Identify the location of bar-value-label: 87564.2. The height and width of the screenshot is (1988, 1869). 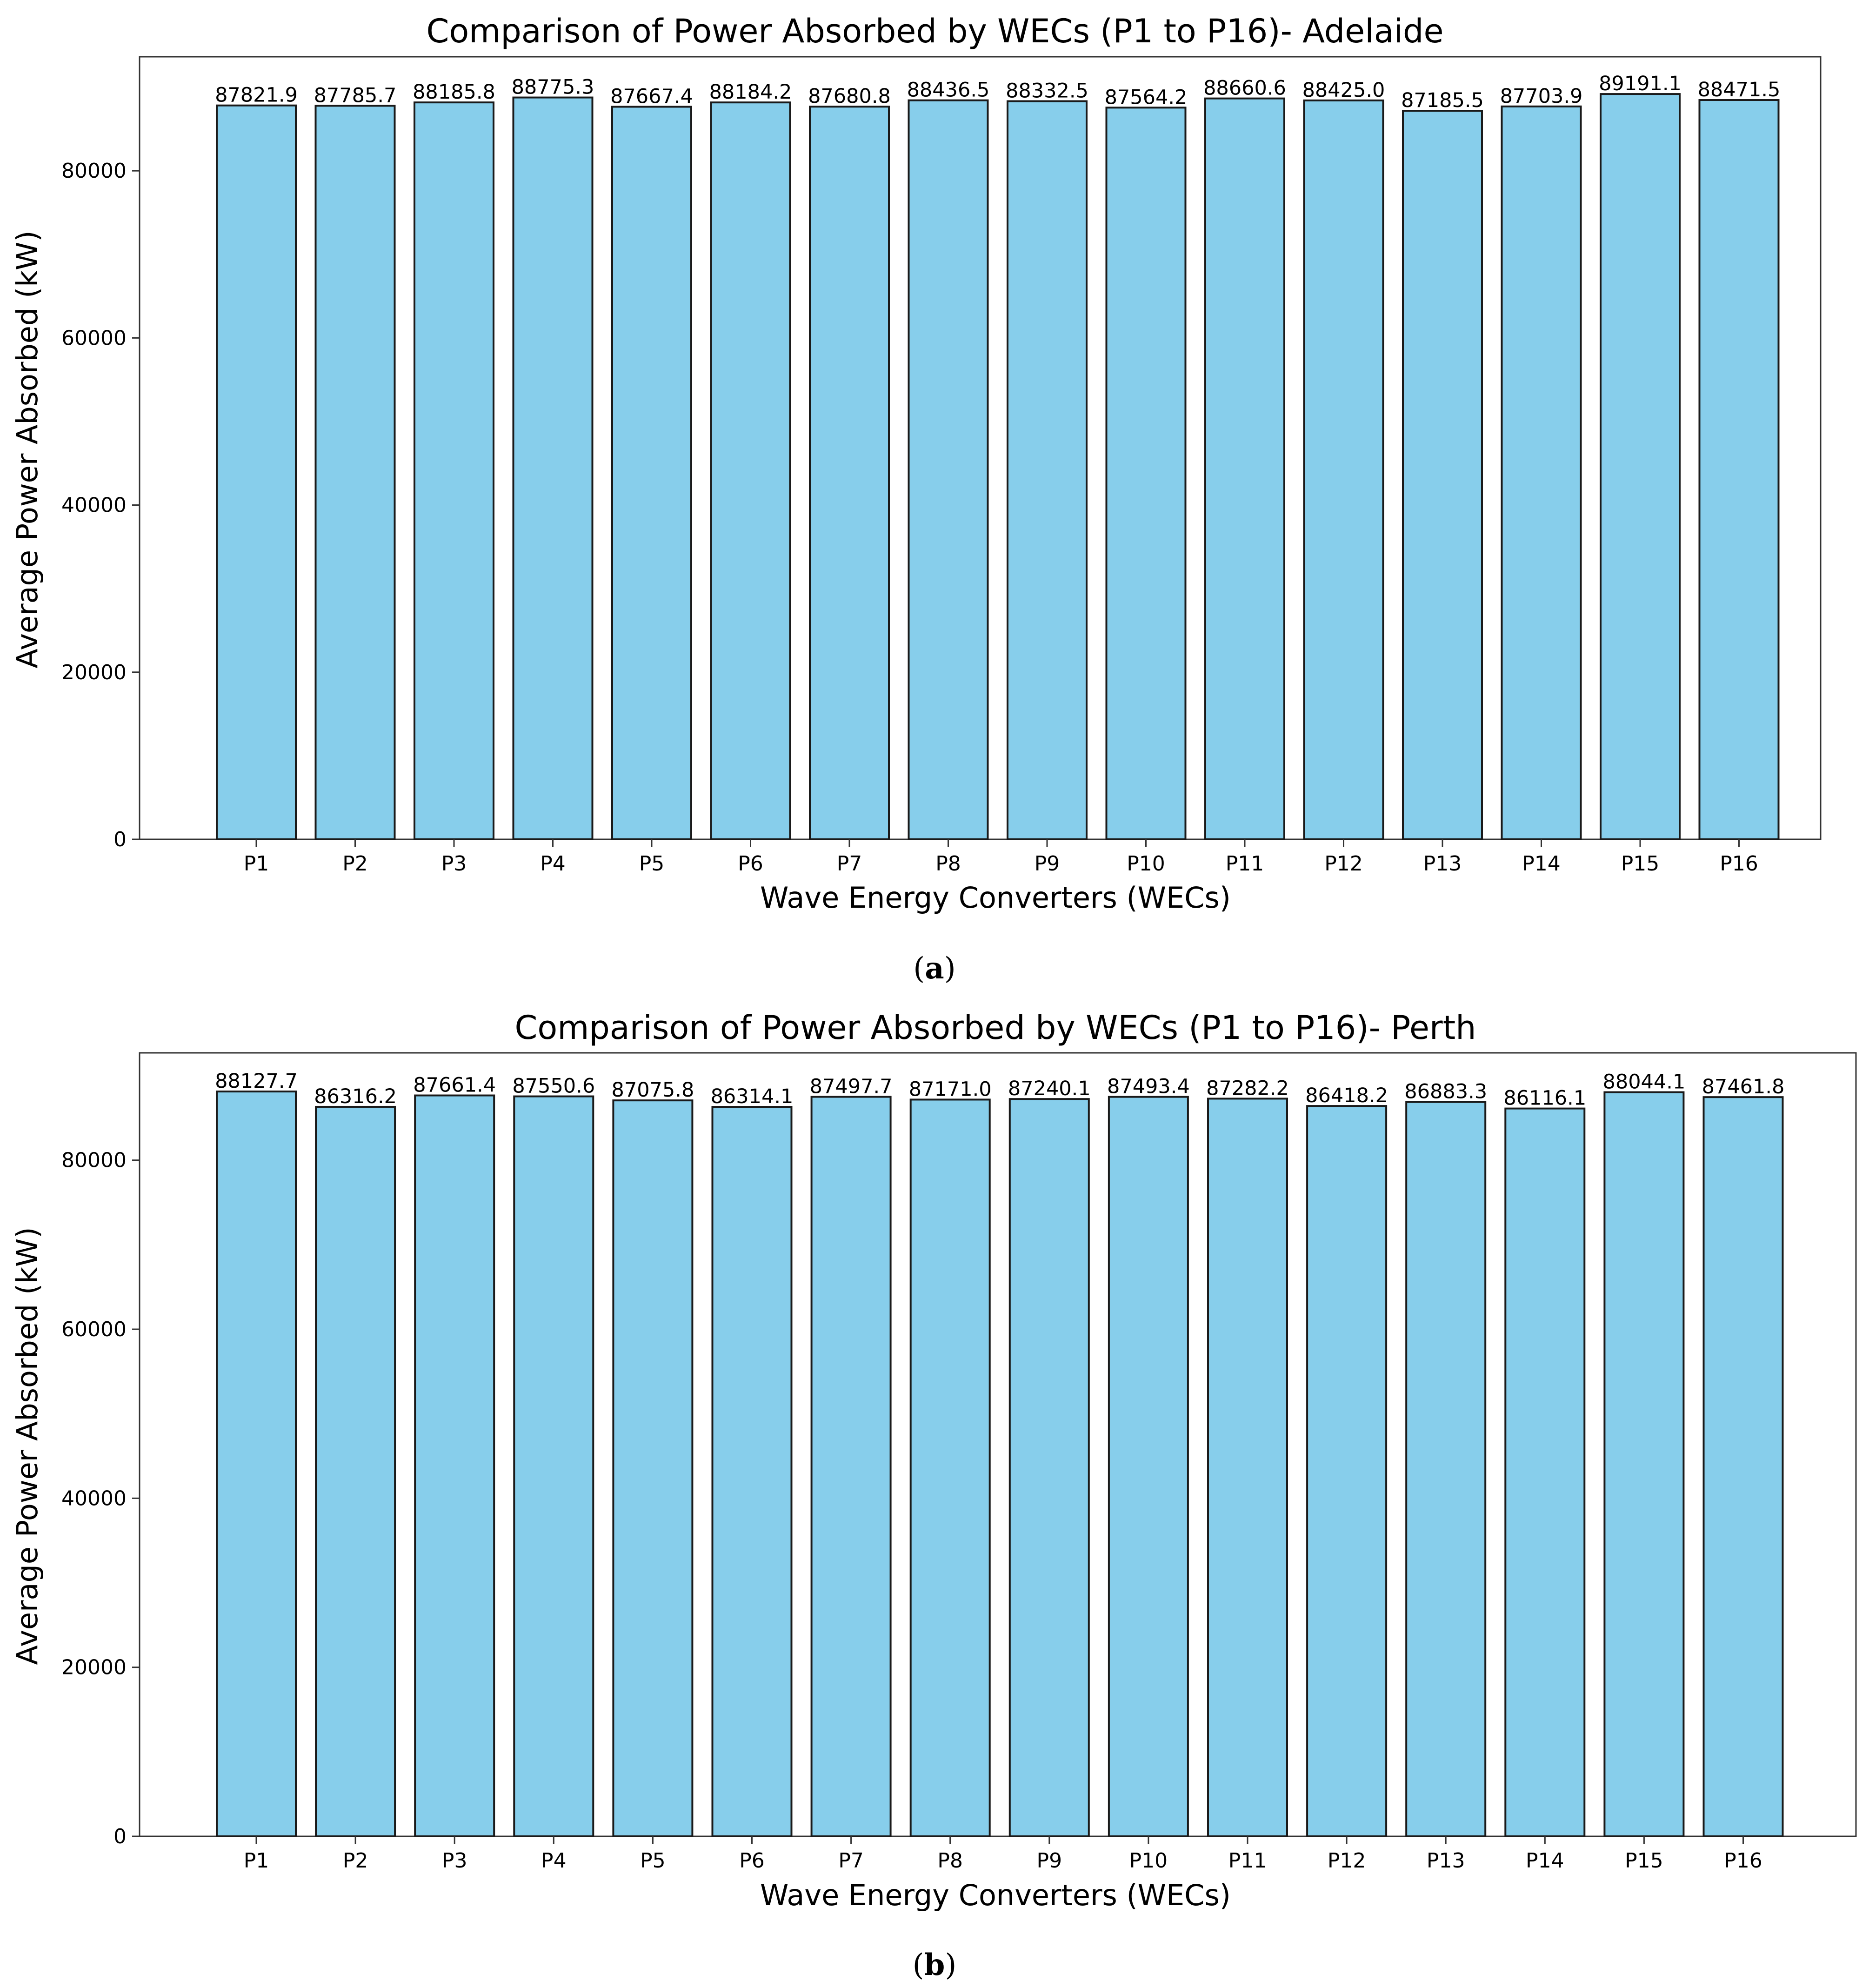
(1146, 97).